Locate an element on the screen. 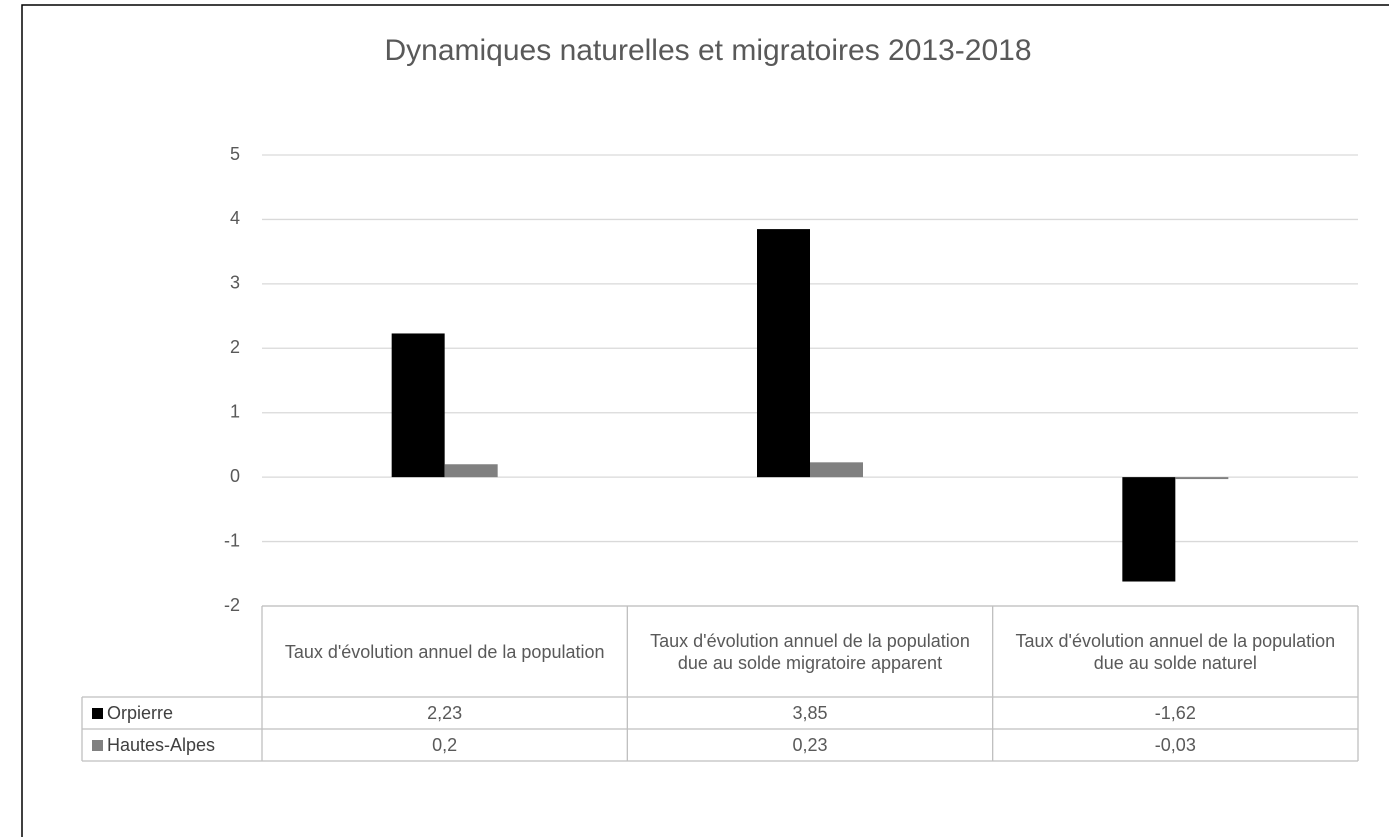 The height and width of the screenshot is (837, 1389). value-label: -0,03 is located at coordinates (1175, 745).